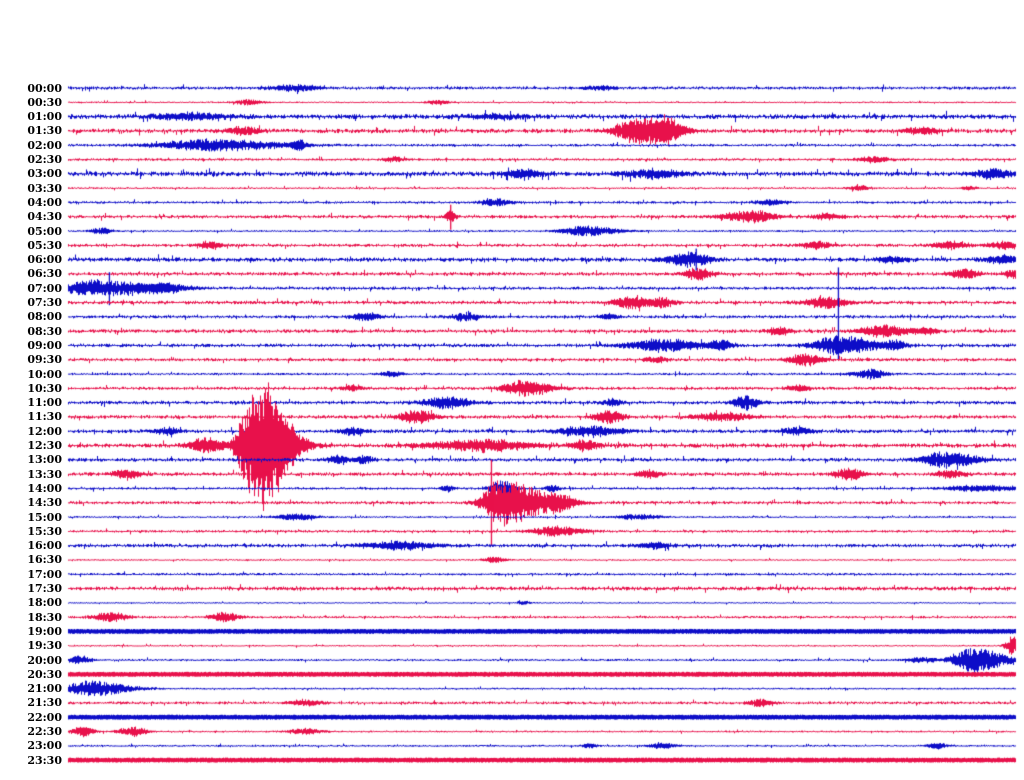  Describe the element at coordinates (44, 331) in the screenshot. I see `time-label: 08:30` at that location.